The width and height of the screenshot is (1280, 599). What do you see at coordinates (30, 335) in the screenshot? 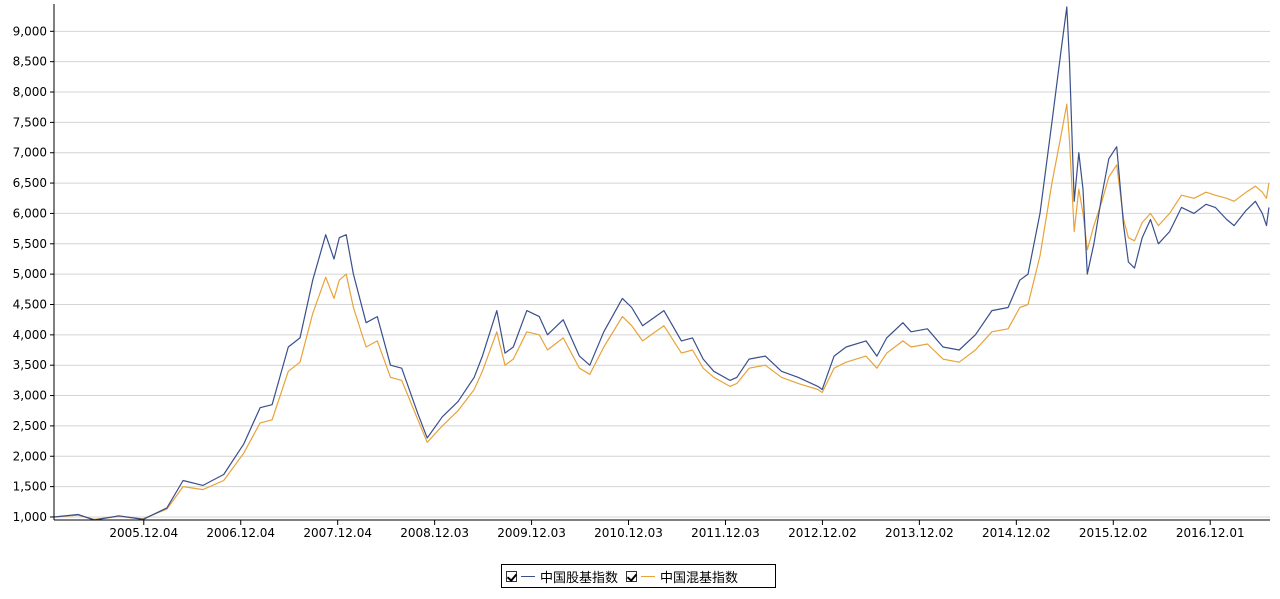
I see `y-tick-label: 4,000` at bounding box center [30, 335].